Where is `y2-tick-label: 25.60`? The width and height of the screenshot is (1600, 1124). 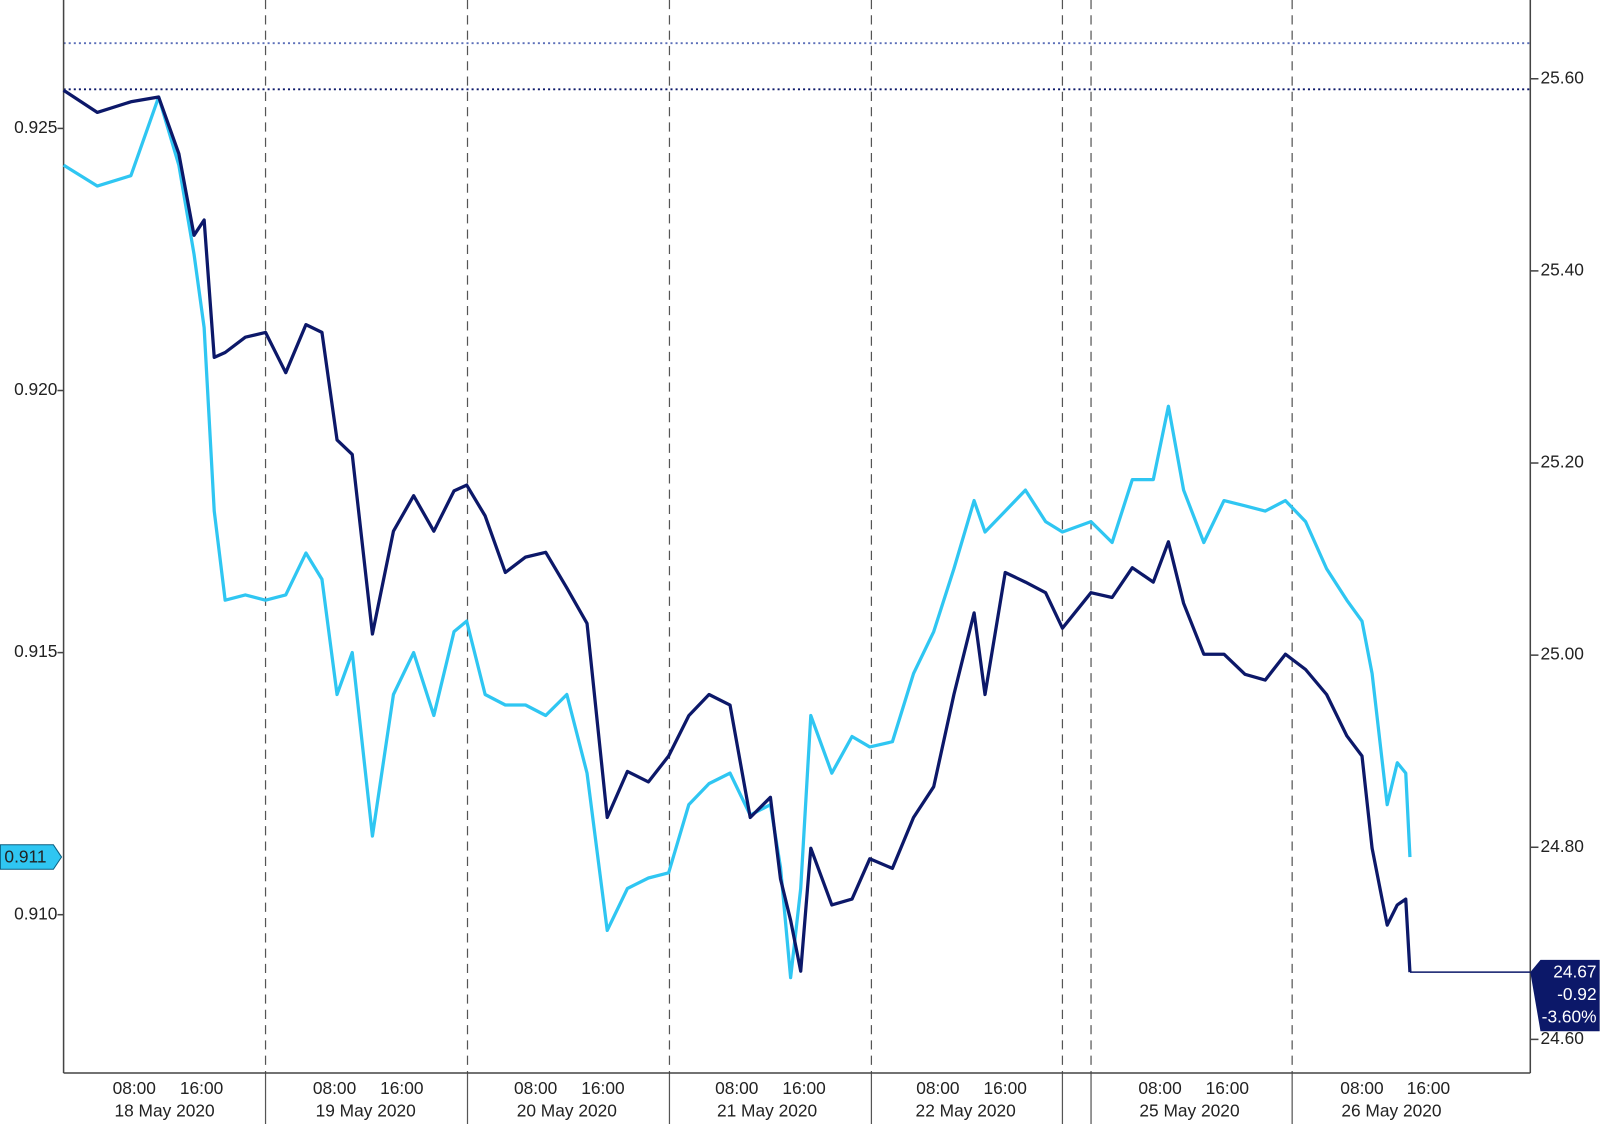
y2-tick-label: 25.60 is located at coordinates (1561, 77).